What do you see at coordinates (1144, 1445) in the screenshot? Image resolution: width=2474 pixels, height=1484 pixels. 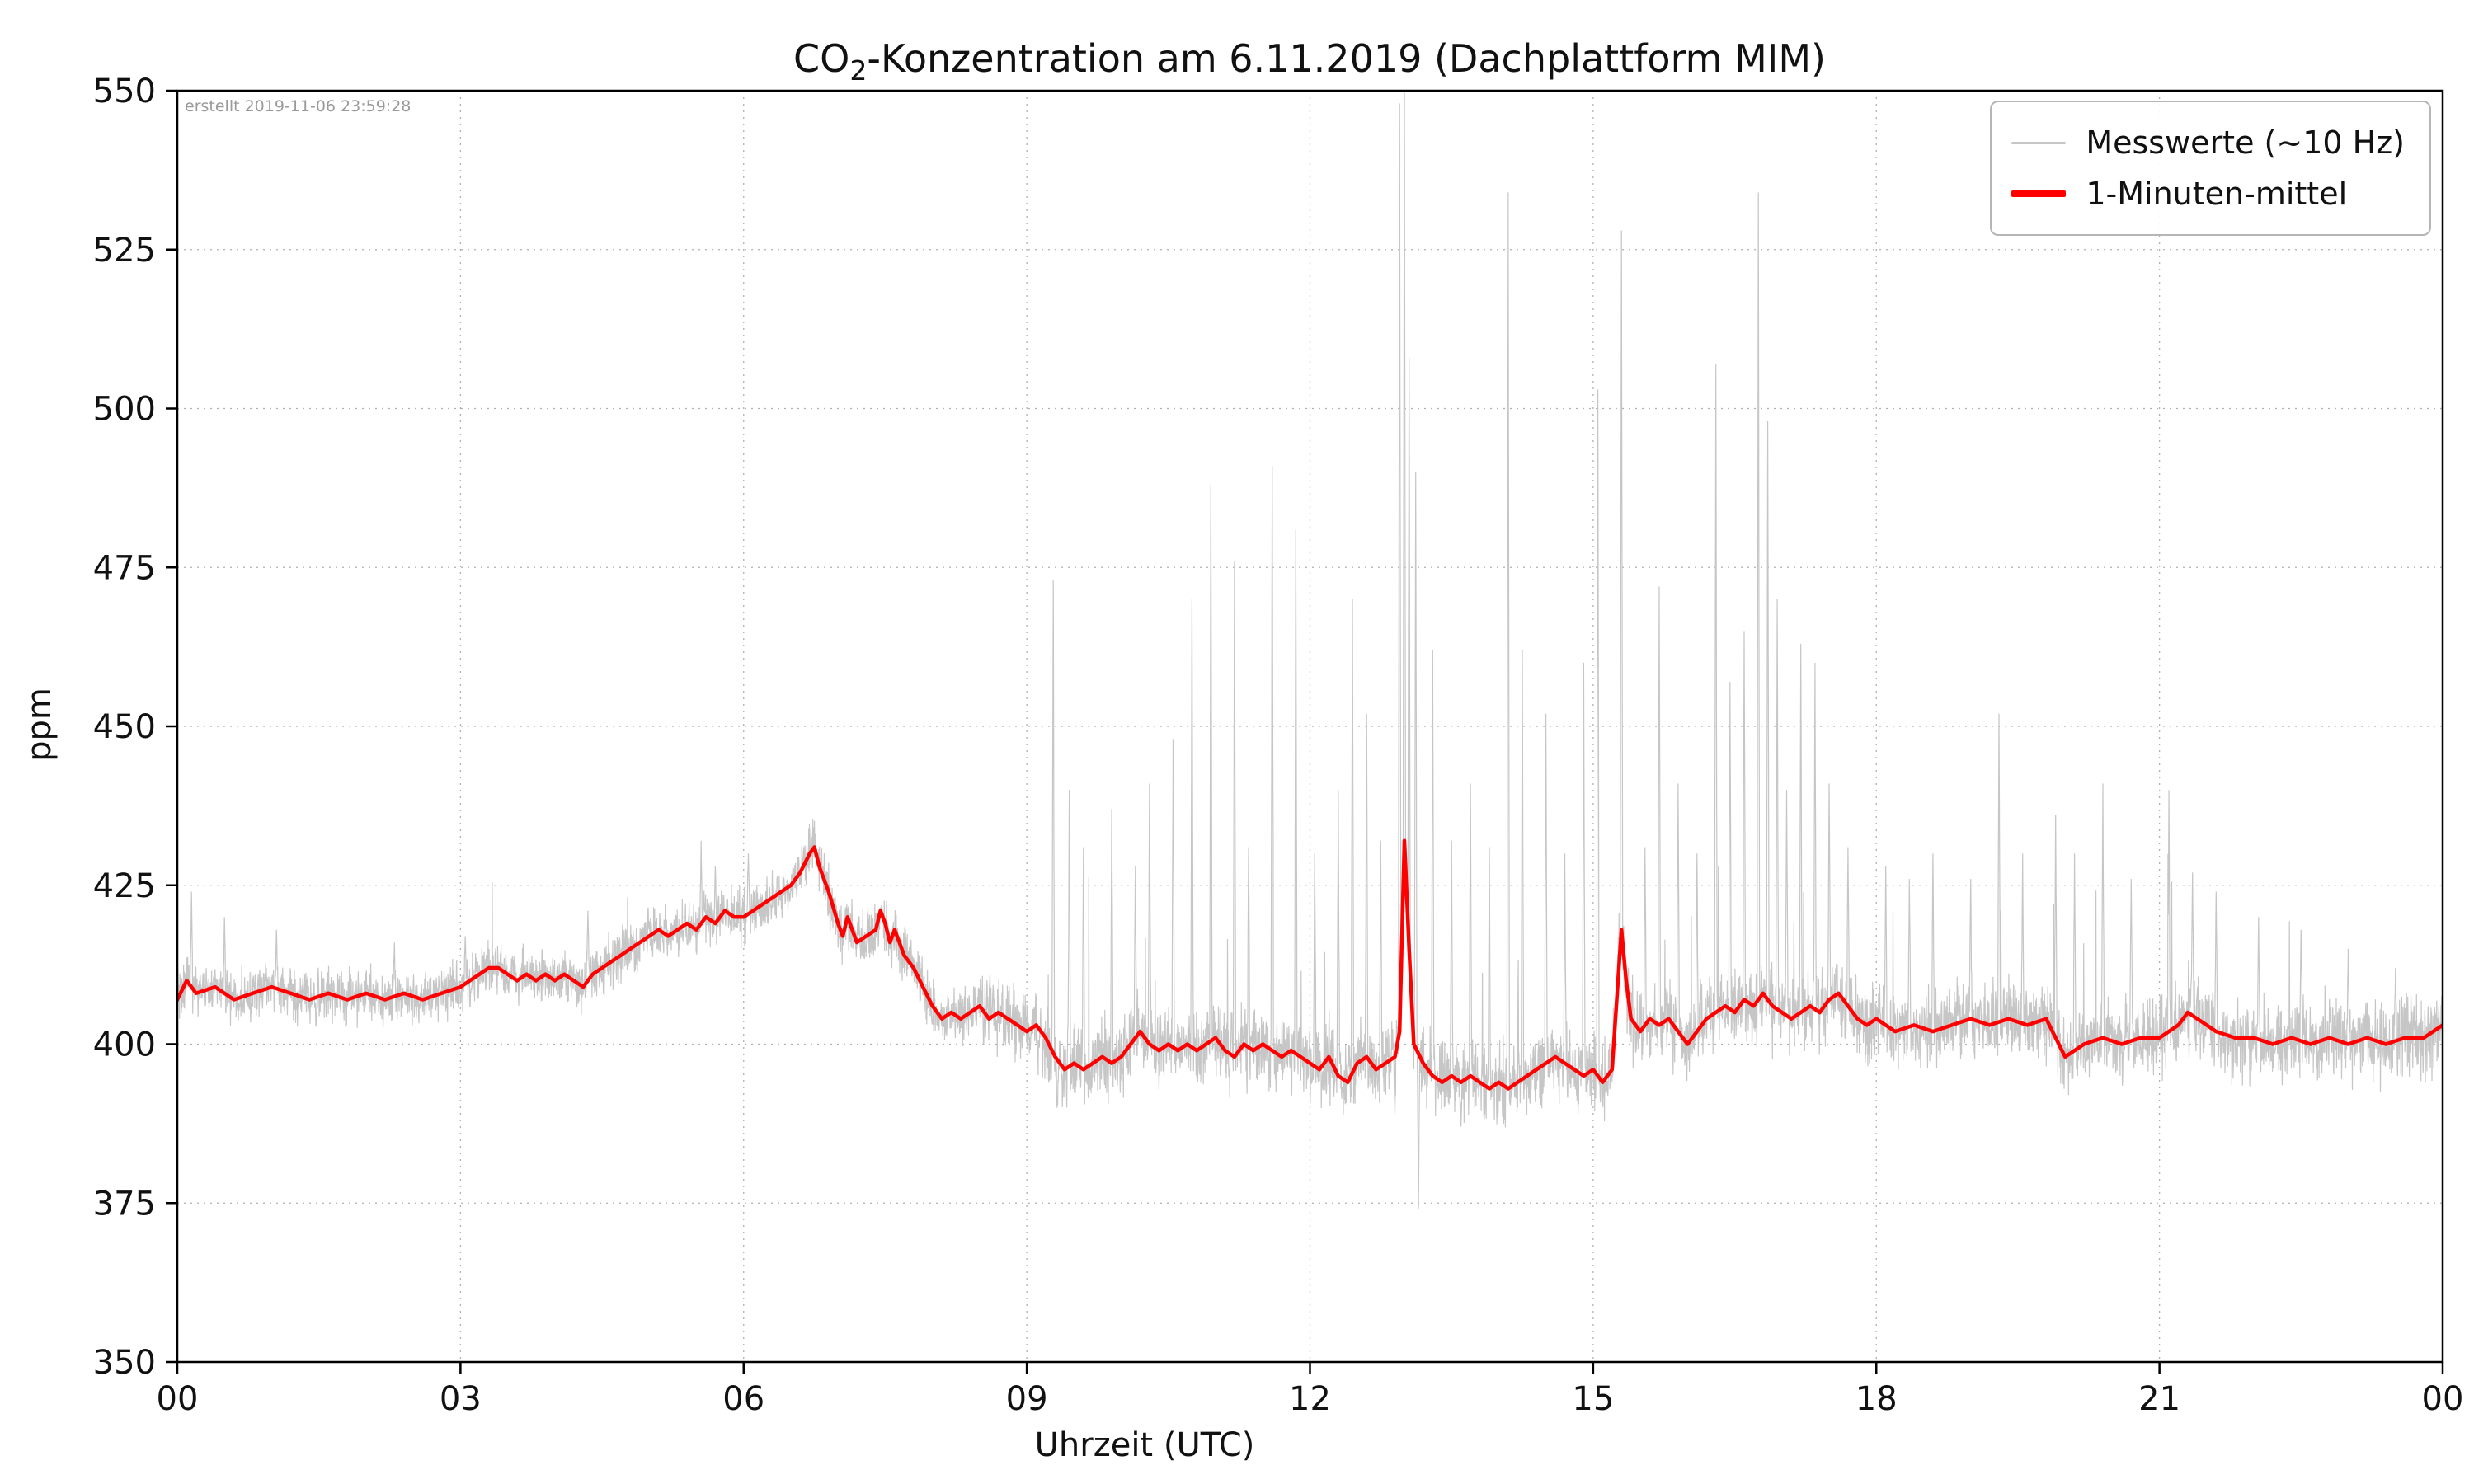 I see `x-axis-label: Uhrzeit (UTC)` at bounding box center [1144, 1445].